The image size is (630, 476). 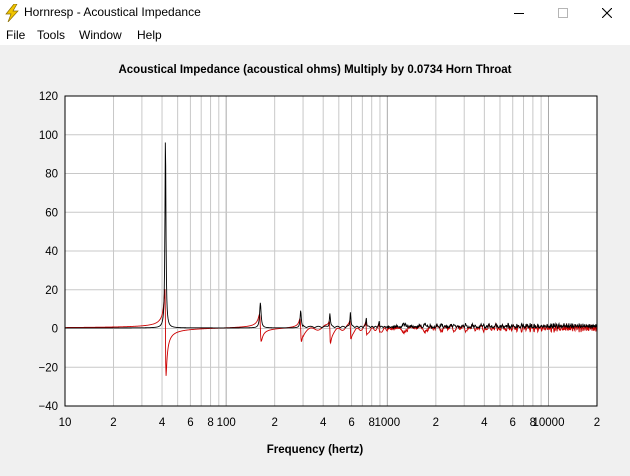 I want to click on maximize-icon, so click(x=563, y=13).